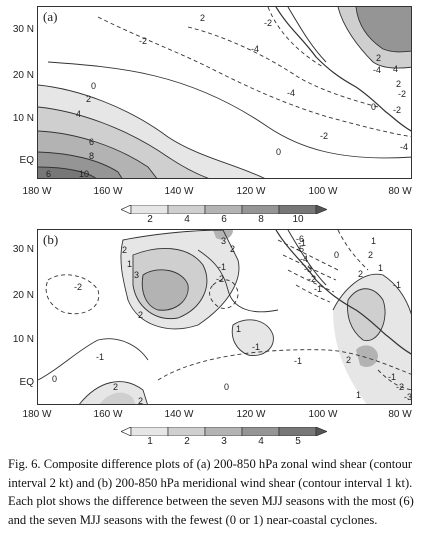 Image resolution: width=424 pixels, height=552 pixels. What do you see at coordinates (143, 41) in the screenshot?
I see `clabel-a-2: -2` at bounding box center [143, 41].